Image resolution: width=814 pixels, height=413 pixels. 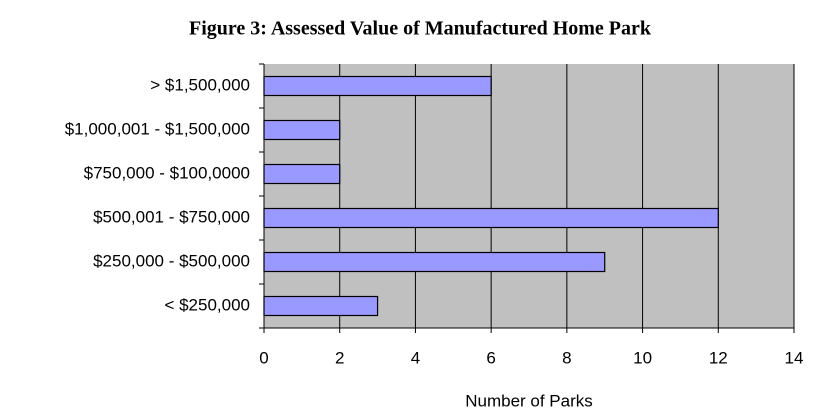 I want to click on x-tick-label: 2, so click(x=339, y=357).